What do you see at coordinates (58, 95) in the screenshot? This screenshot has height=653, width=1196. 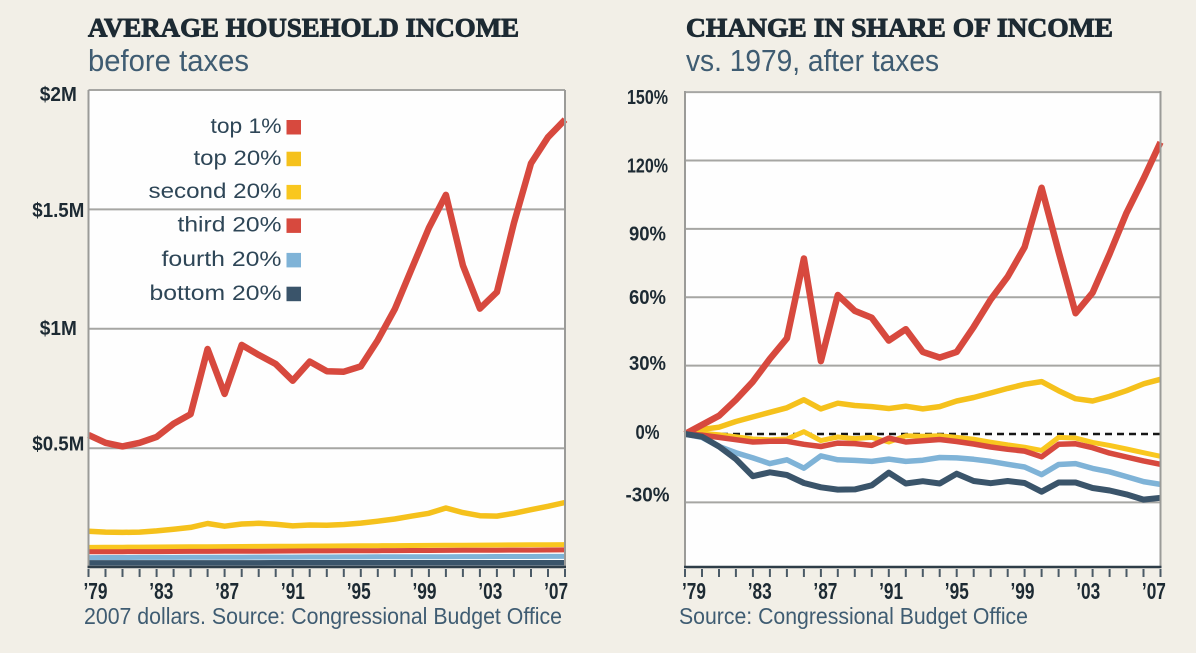 I see `svg-text: $2M` at bounding box center [58, 95].